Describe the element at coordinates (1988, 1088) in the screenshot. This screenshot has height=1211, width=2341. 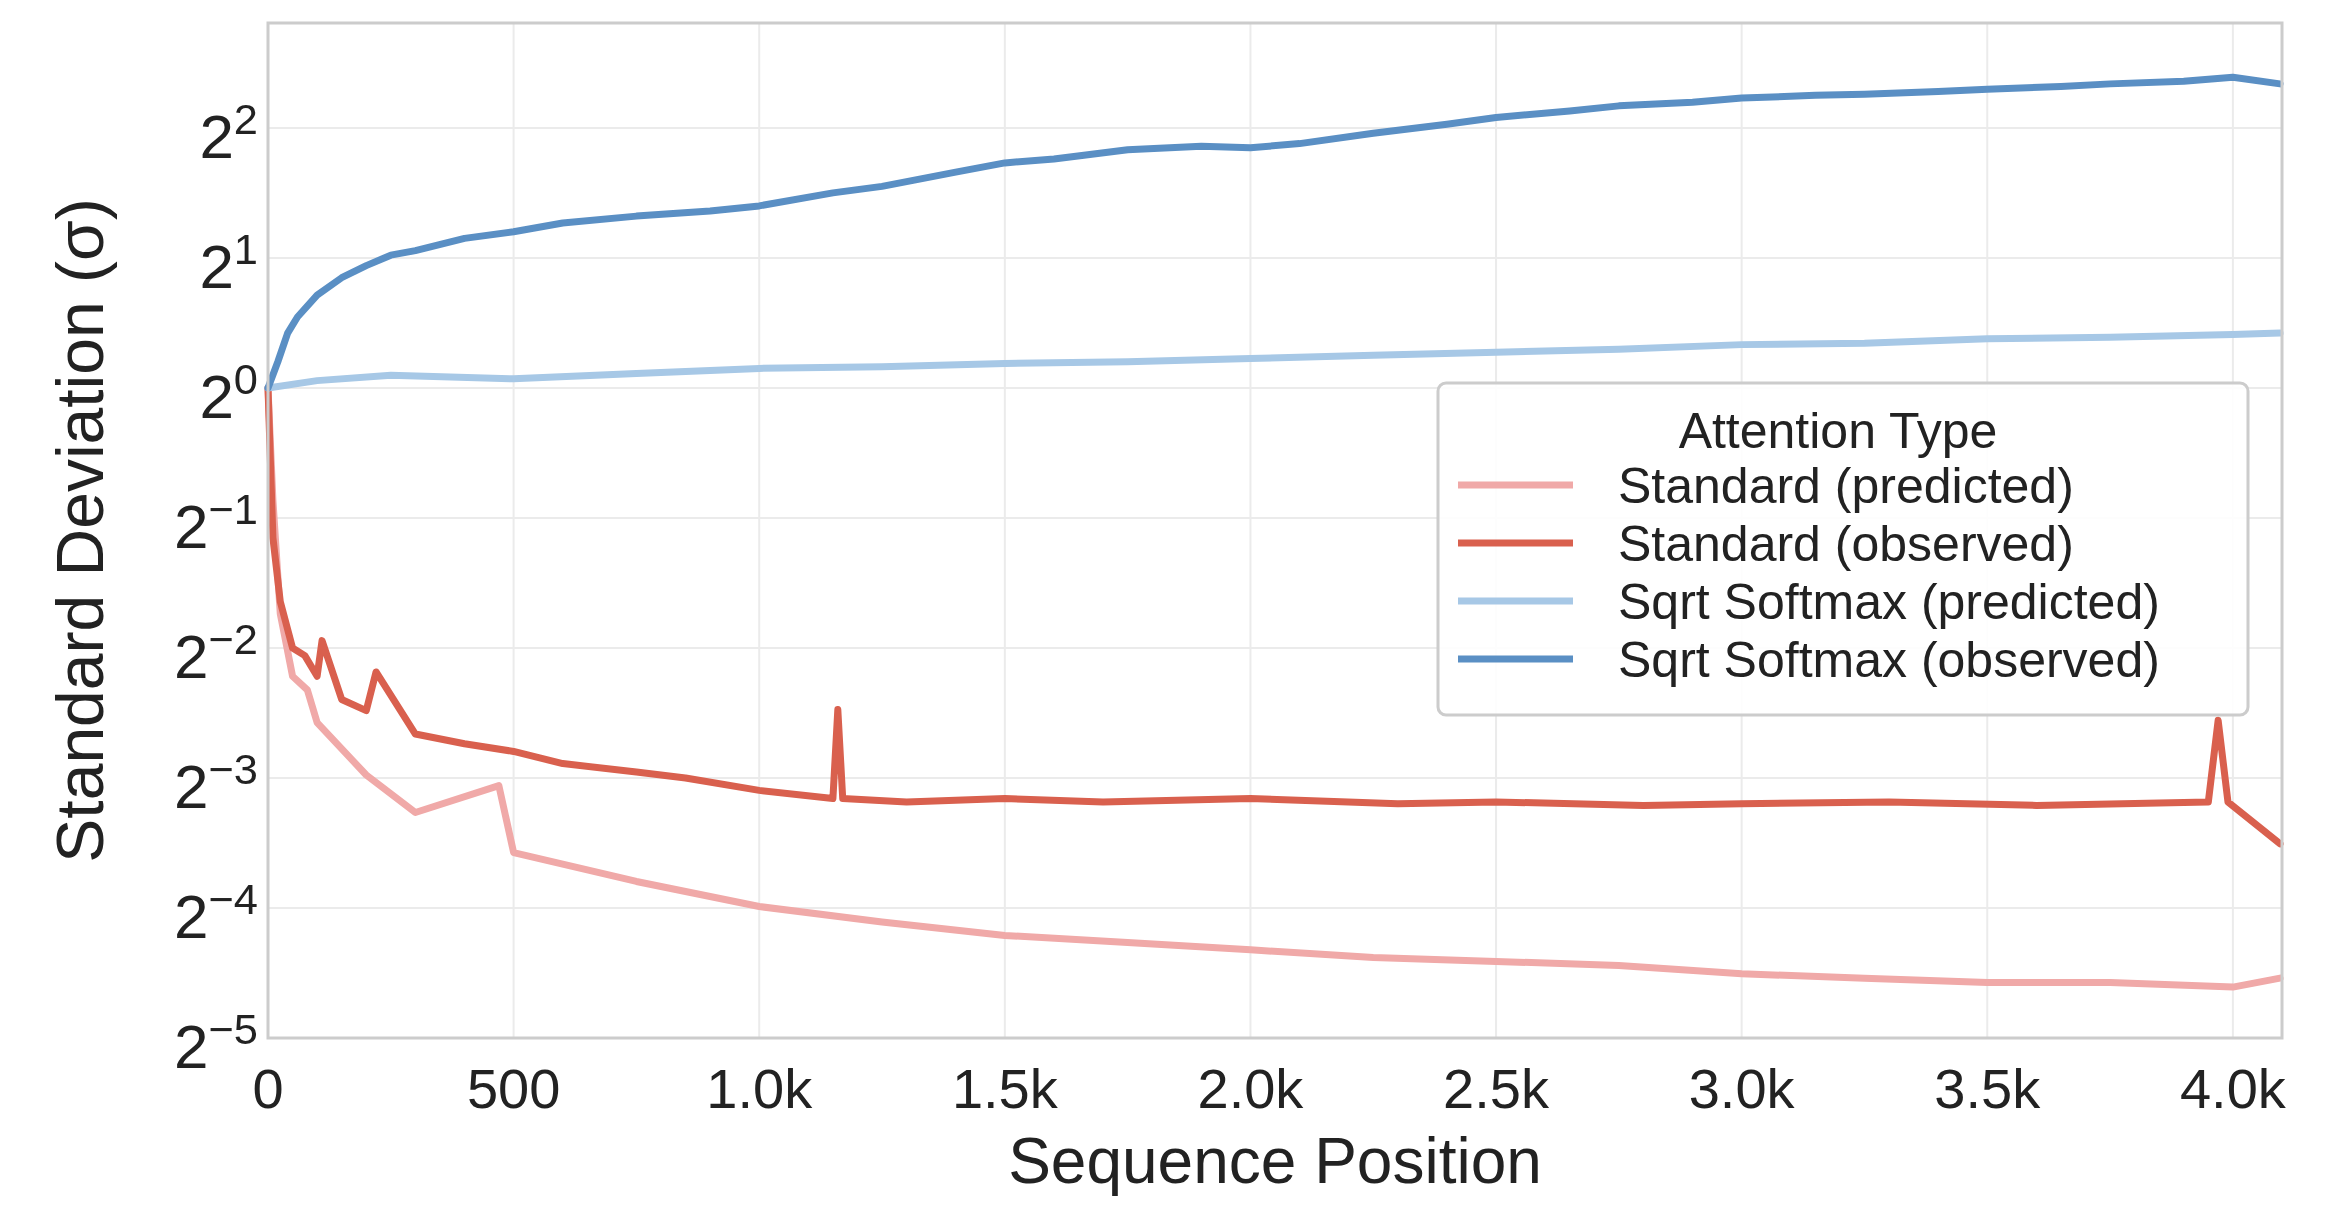
I see `x-tick-label: 3.5k` at that location.